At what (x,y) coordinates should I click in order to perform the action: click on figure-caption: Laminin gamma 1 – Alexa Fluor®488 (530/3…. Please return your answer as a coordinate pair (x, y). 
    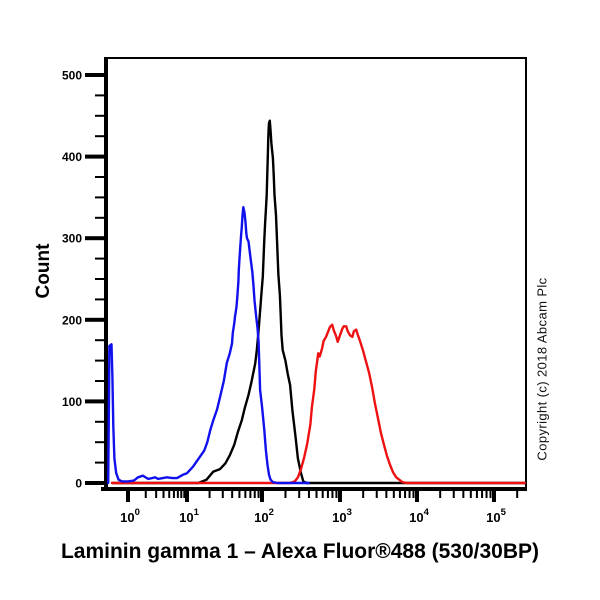
    Looking at the image, I should click on (300, 551).